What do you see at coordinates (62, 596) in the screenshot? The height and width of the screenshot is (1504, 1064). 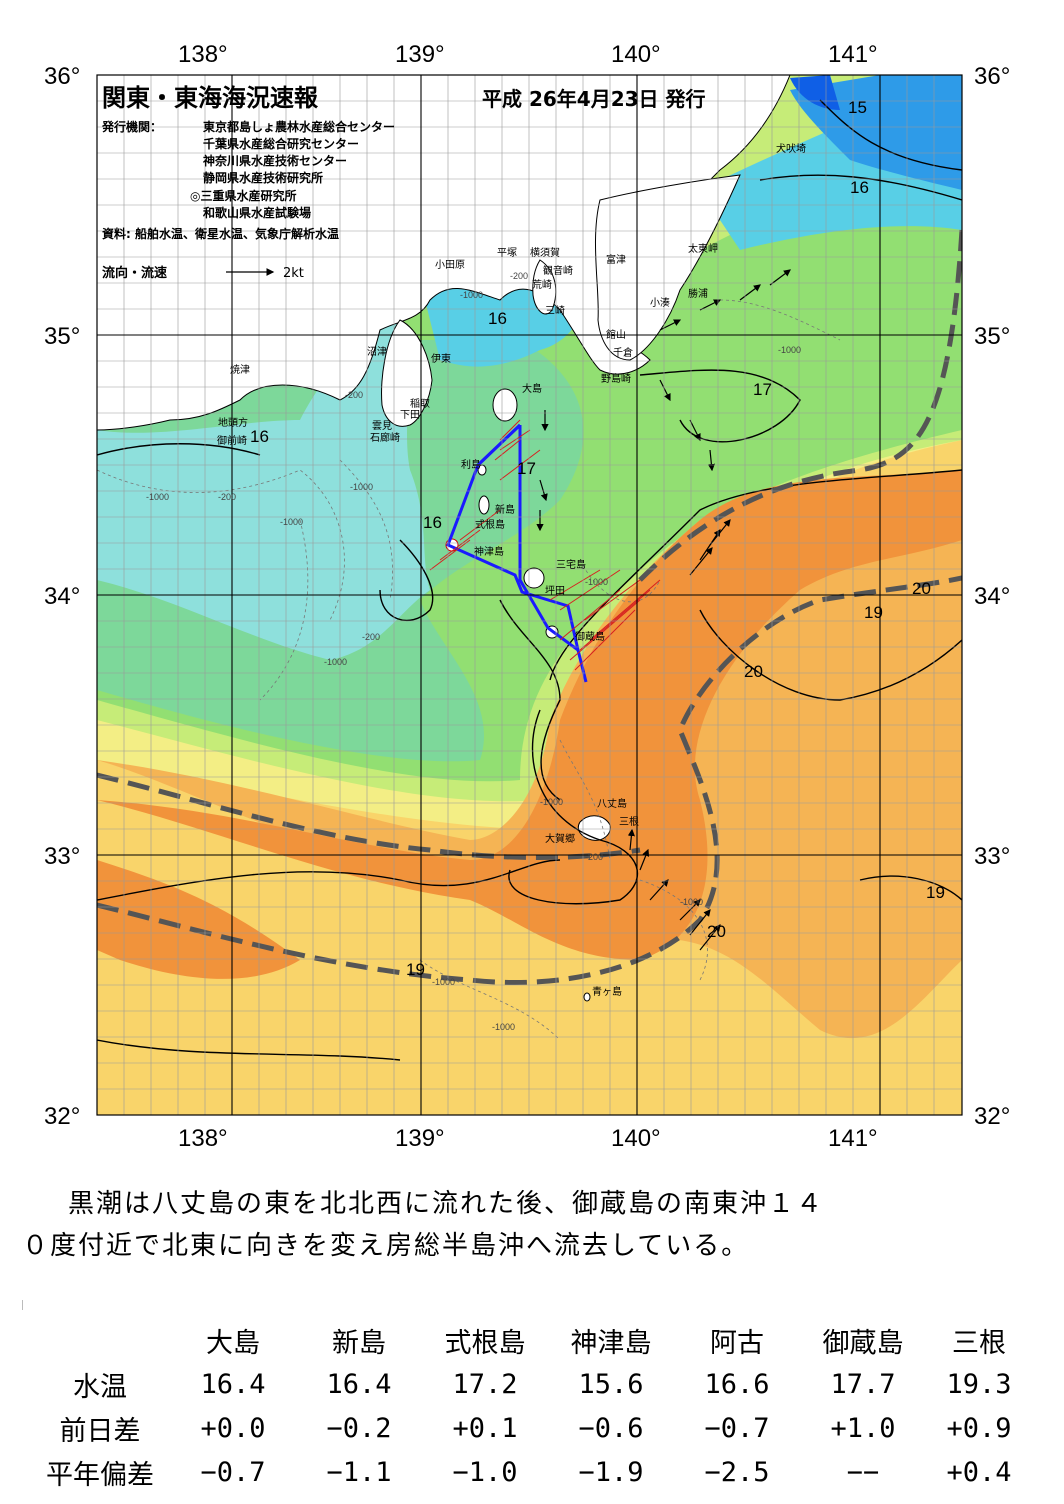 I see `lat-left-34: 34°` at bounding box center [62, 596].